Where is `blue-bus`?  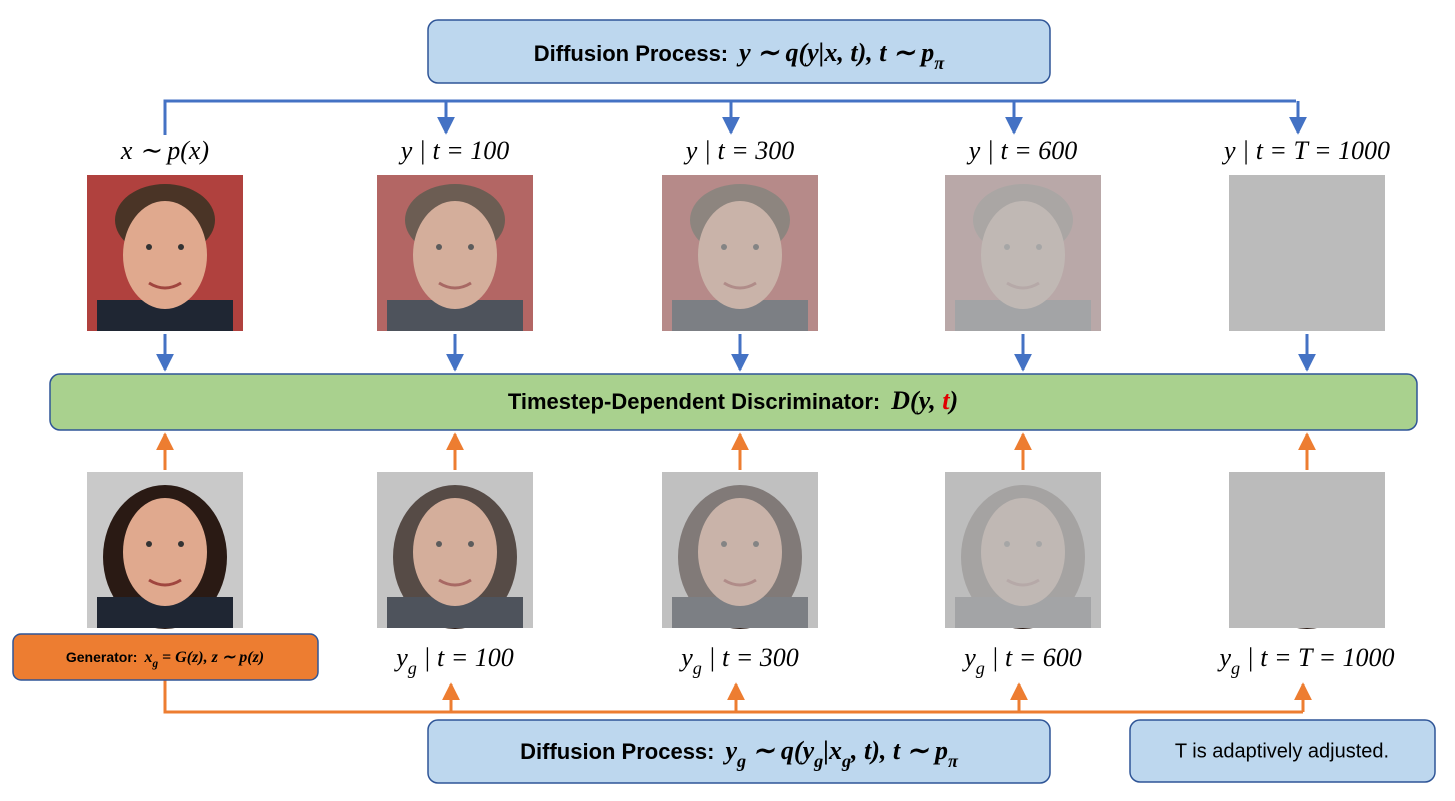
blue-bus is located at coordinates (729, 117).